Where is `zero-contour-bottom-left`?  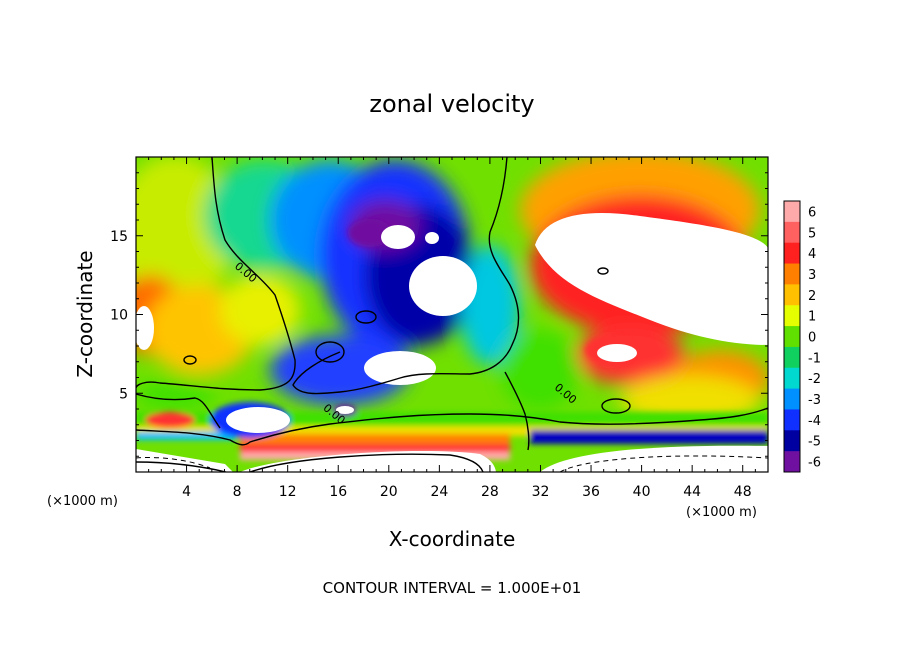
zero-contour-bottom-left is located at coordinates (181, 466).